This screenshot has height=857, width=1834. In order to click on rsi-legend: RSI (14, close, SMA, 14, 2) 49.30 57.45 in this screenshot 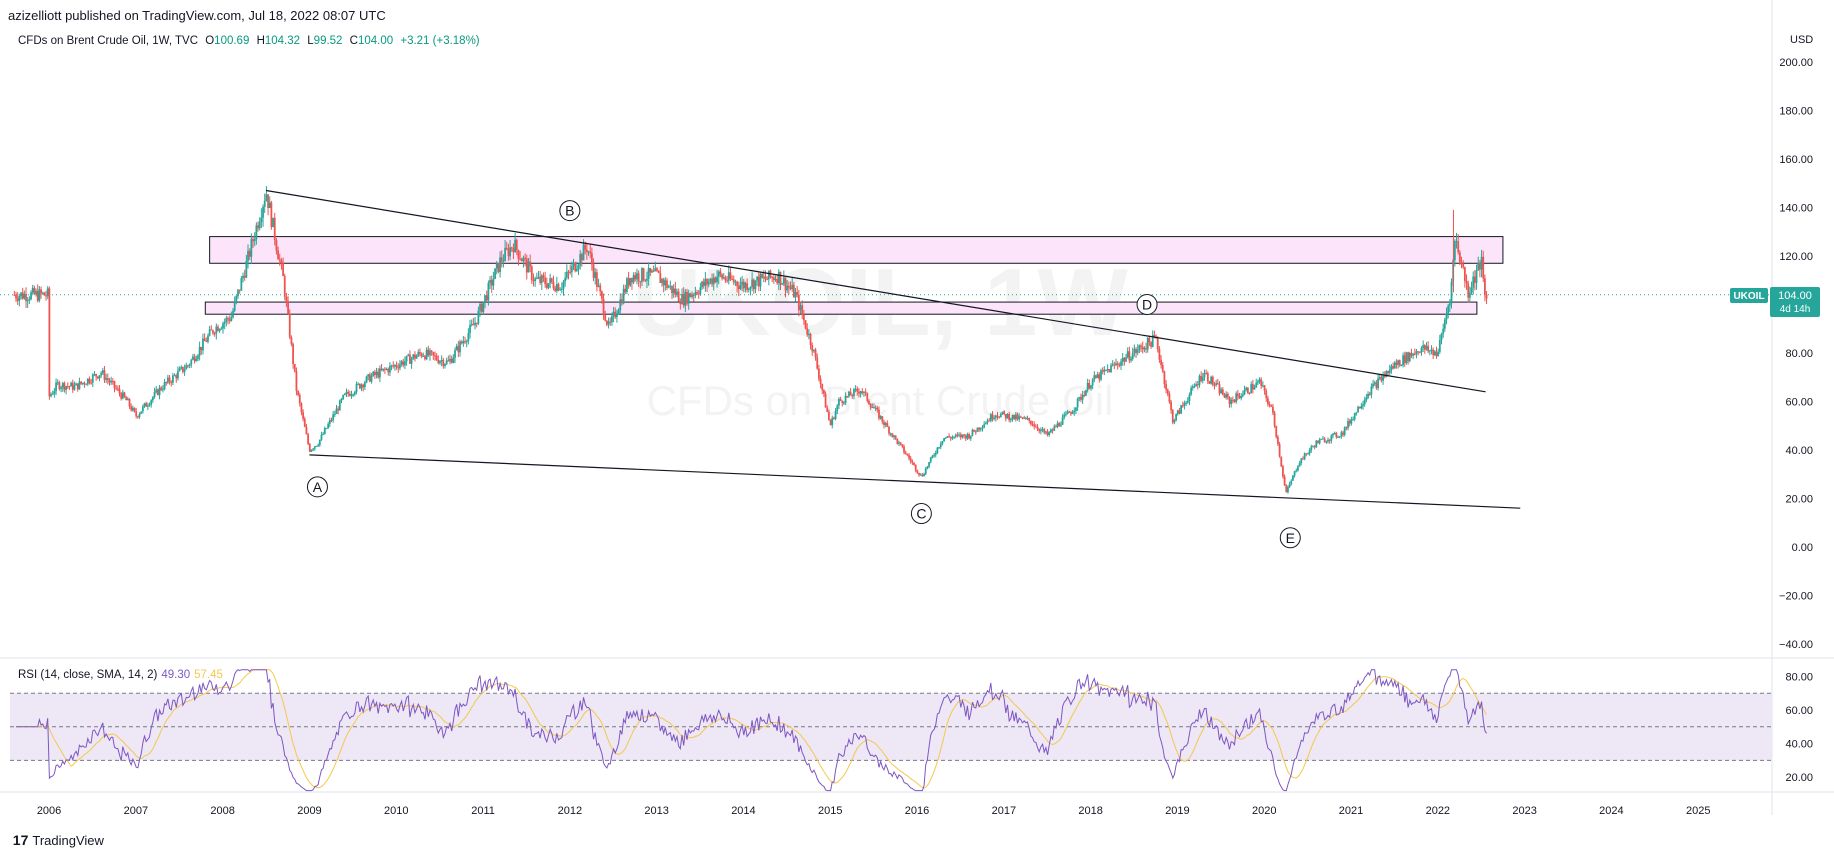, I will do `click(120, 675)`.